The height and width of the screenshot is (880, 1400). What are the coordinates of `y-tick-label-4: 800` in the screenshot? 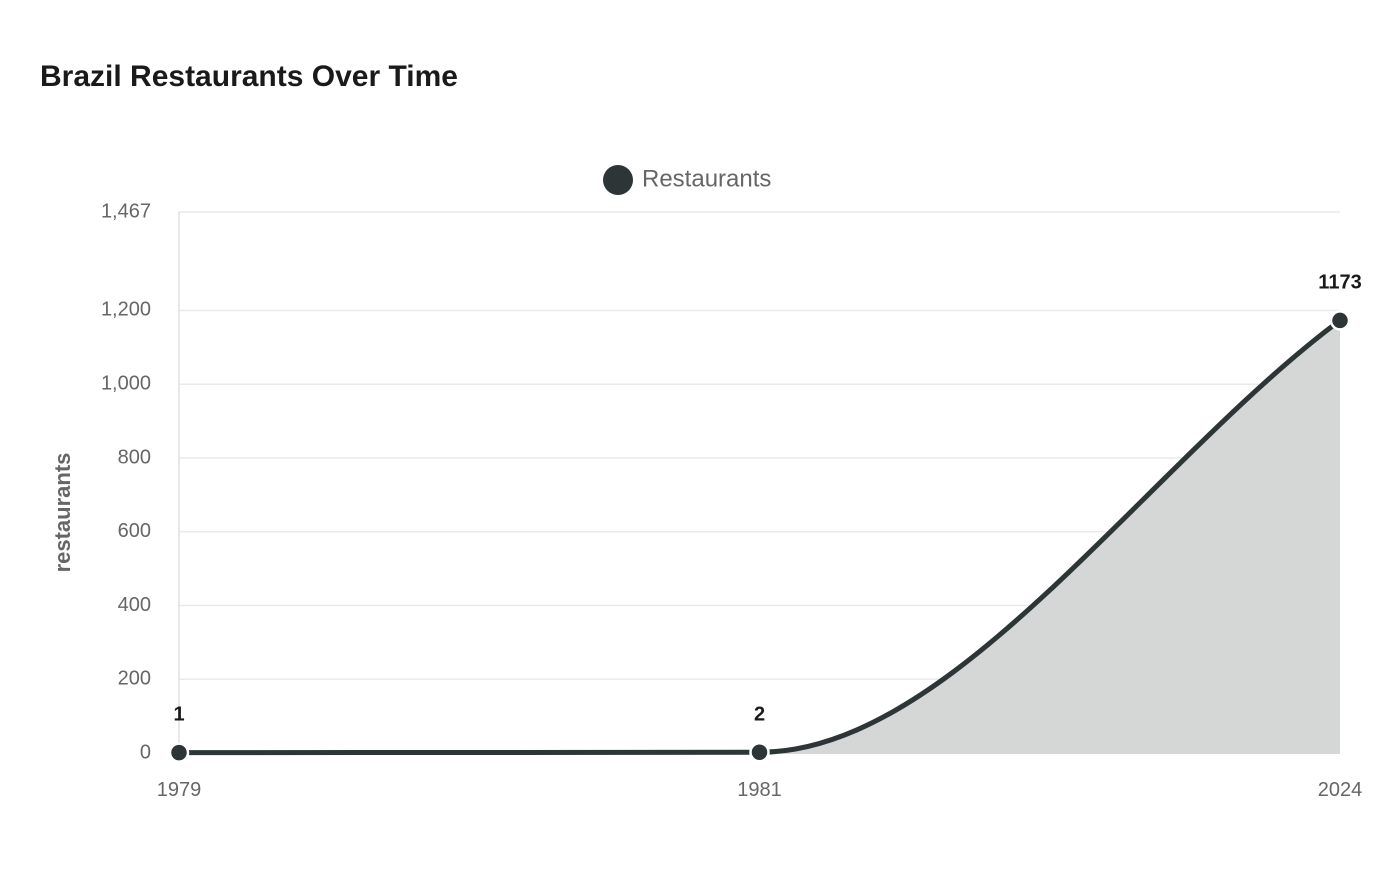 It's located at (134, 457).